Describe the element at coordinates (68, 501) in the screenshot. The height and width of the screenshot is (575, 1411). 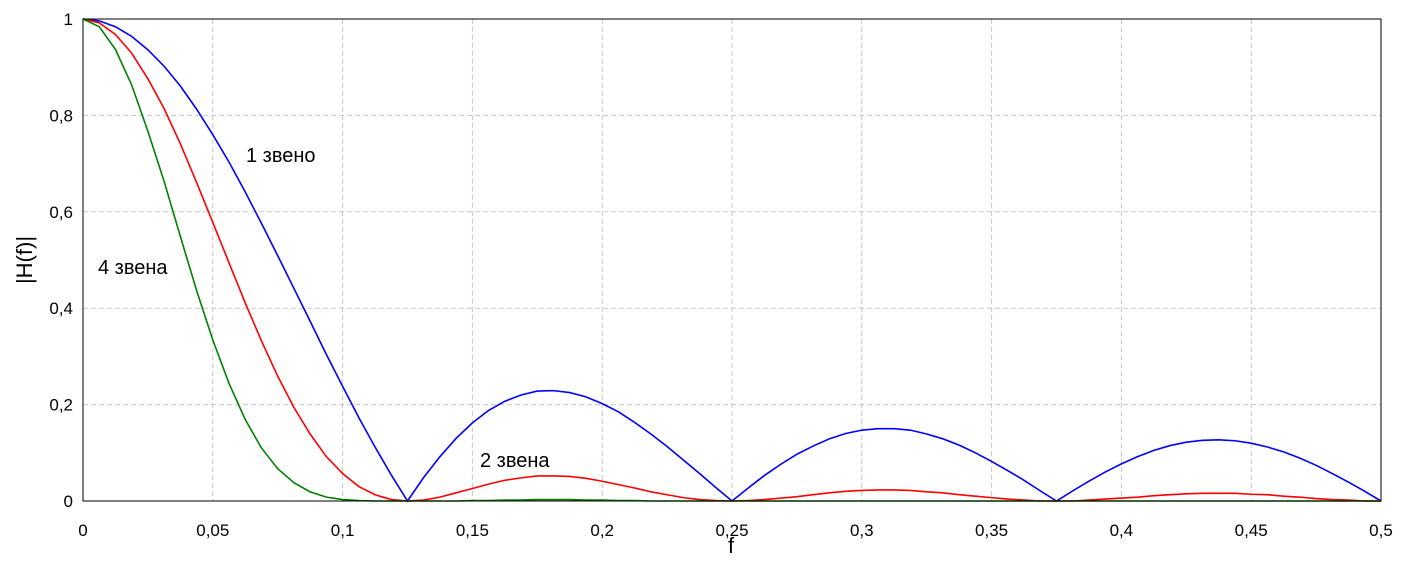
I see `y-tick-label: 0` at that location.